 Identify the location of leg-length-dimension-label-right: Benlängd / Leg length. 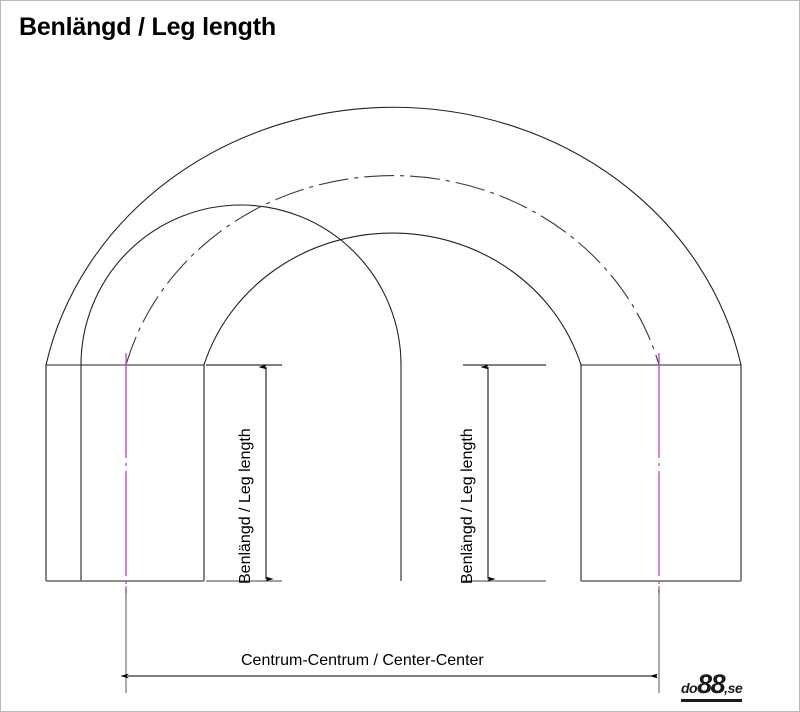
(467, 506).